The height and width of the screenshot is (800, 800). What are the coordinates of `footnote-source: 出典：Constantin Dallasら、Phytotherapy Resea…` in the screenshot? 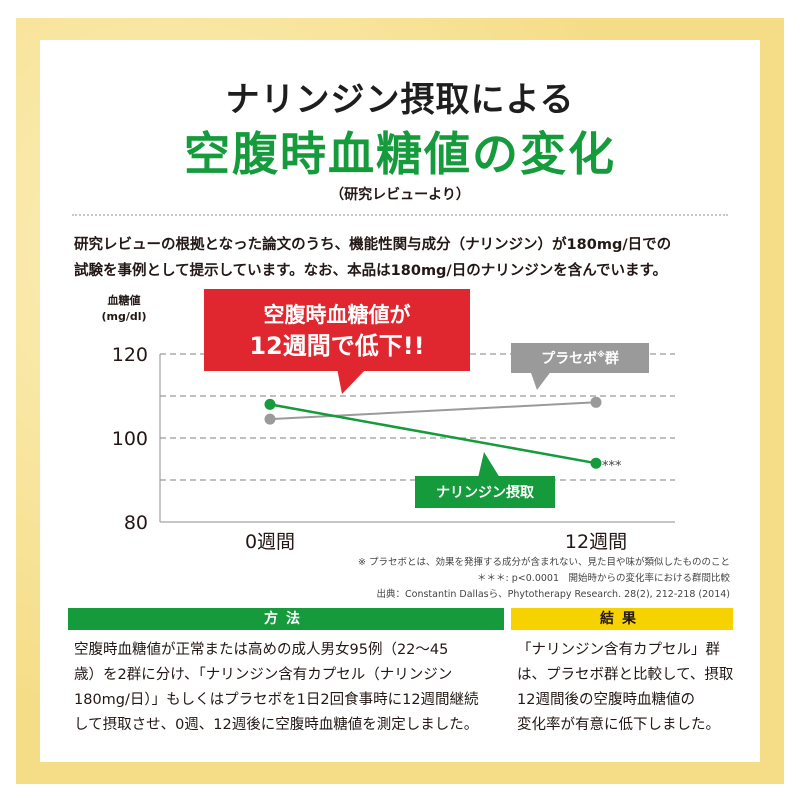 It's located at (553, 594).